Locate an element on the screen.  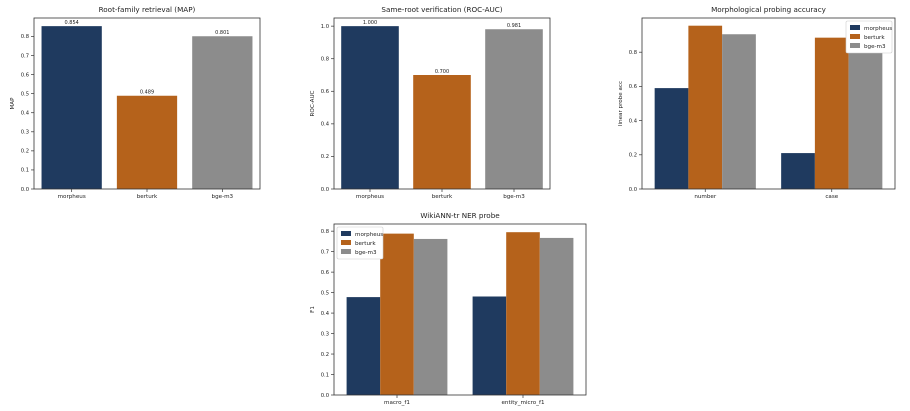
chart-title: WikiANN-tr NER probe is located at coordinates (460, 215).